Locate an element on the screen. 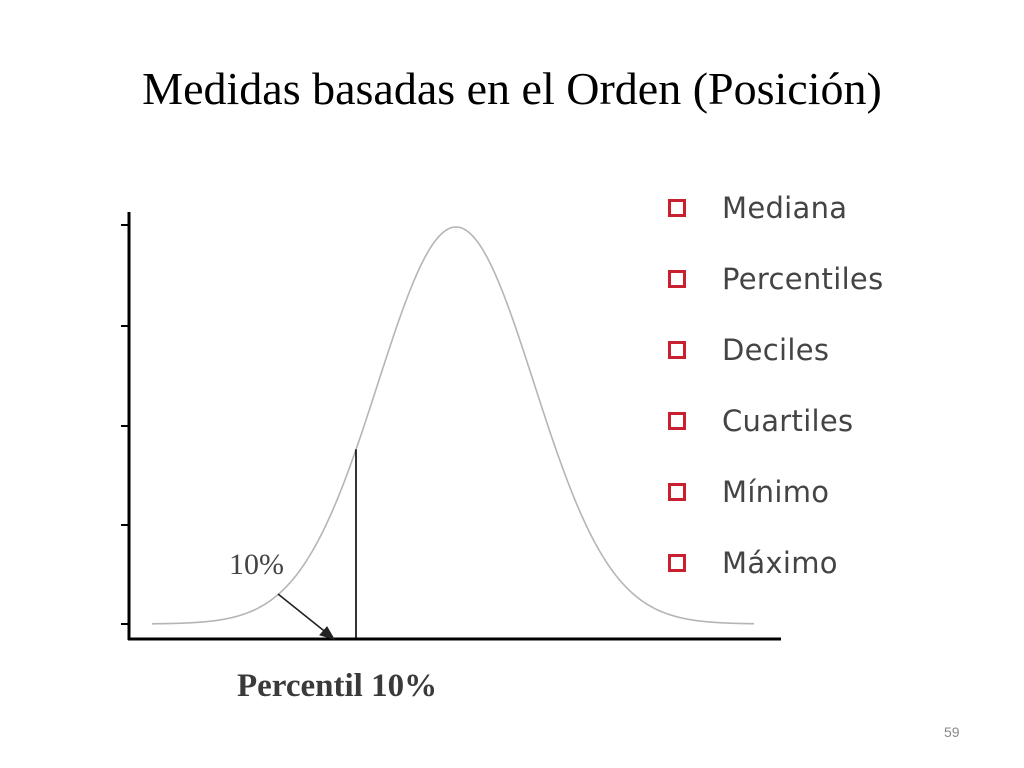 Image resolution: width=1024 pixels, height=768 pixels. bullet-label: Percentiles is located at coordinates (803, 278).